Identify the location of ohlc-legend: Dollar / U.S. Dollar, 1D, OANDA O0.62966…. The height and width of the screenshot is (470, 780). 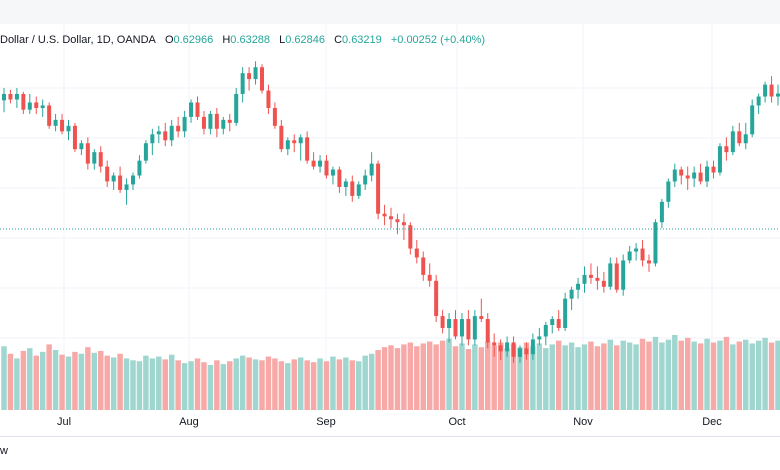
(245, 40).